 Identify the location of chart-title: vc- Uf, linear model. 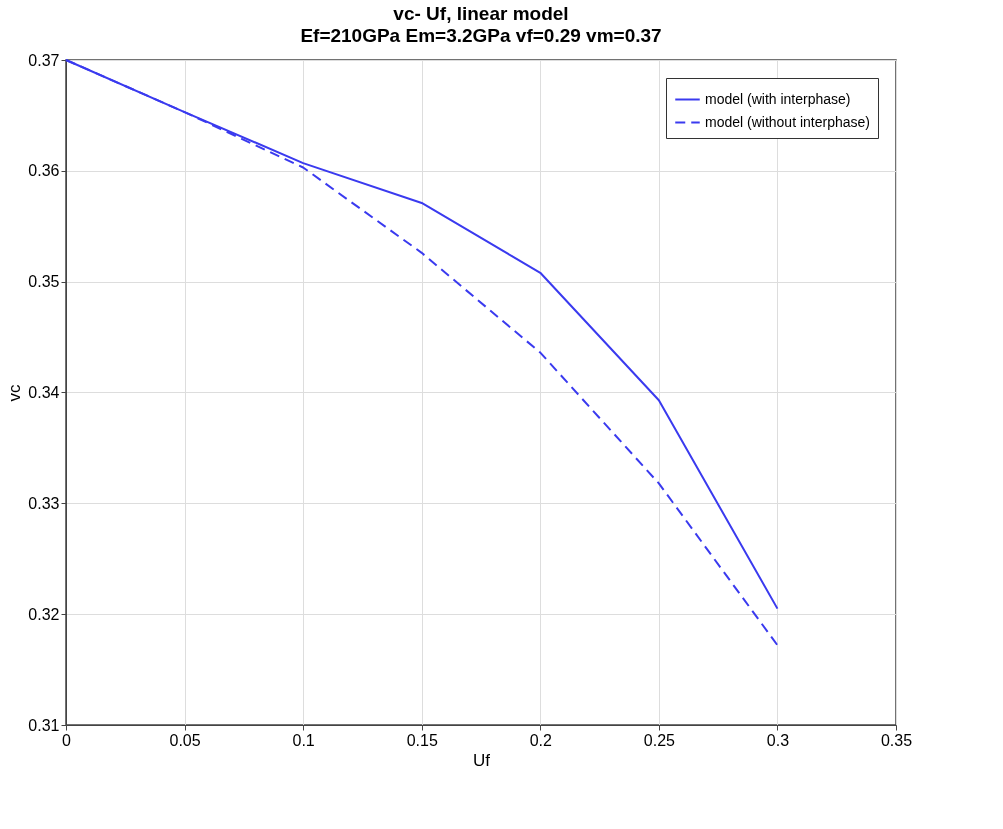
(481, 13).